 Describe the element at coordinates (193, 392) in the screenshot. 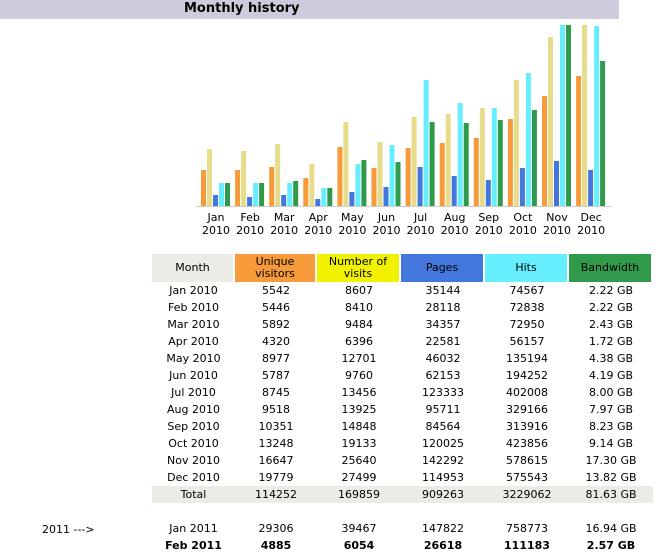

I see `cell-month: Jul 2010` at that location.